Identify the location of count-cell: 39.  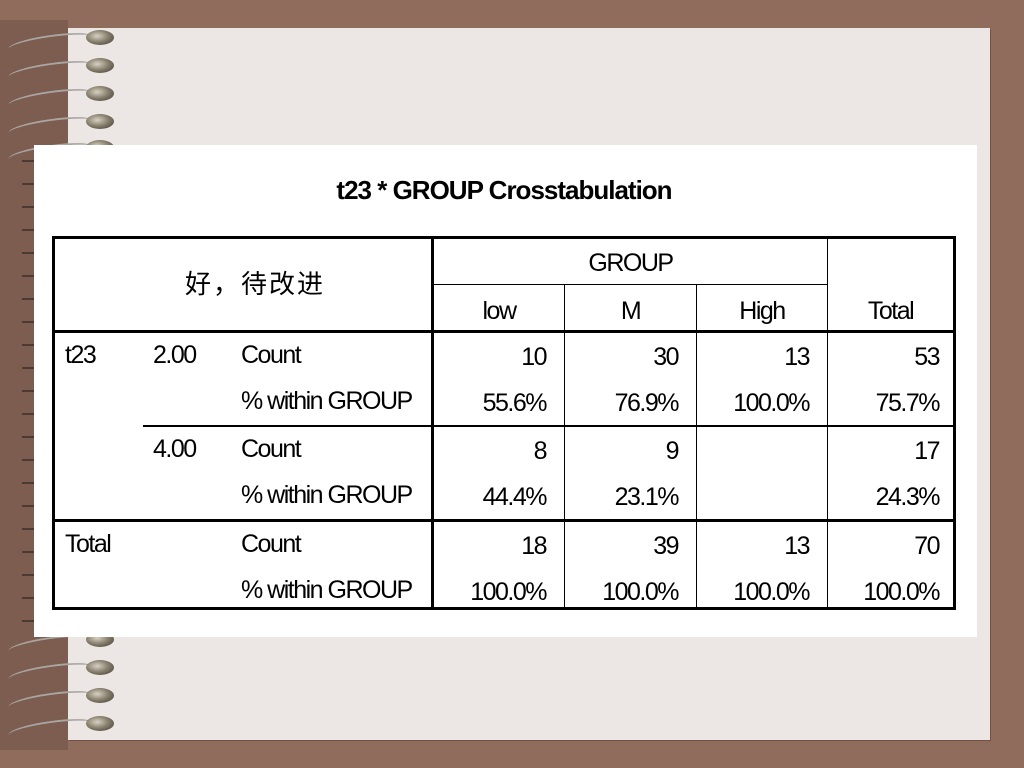
(666, 546).